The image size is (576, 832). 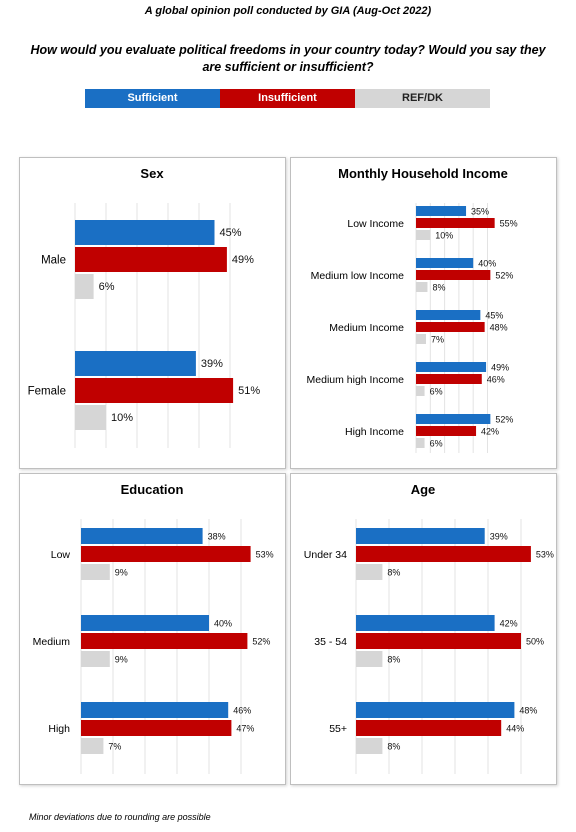 I want to click on value-label-insufficient-medium: 52%, so click(x=261, y=642).